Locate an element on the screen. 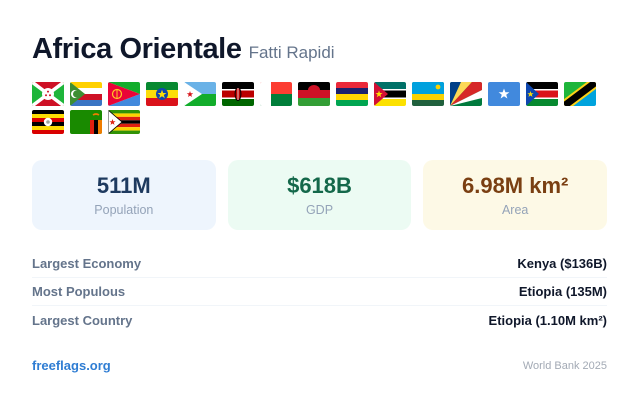 The width and height of the screenshot is (640, 406). area-value: 6.98M km² is located at coordinates (515, 185).